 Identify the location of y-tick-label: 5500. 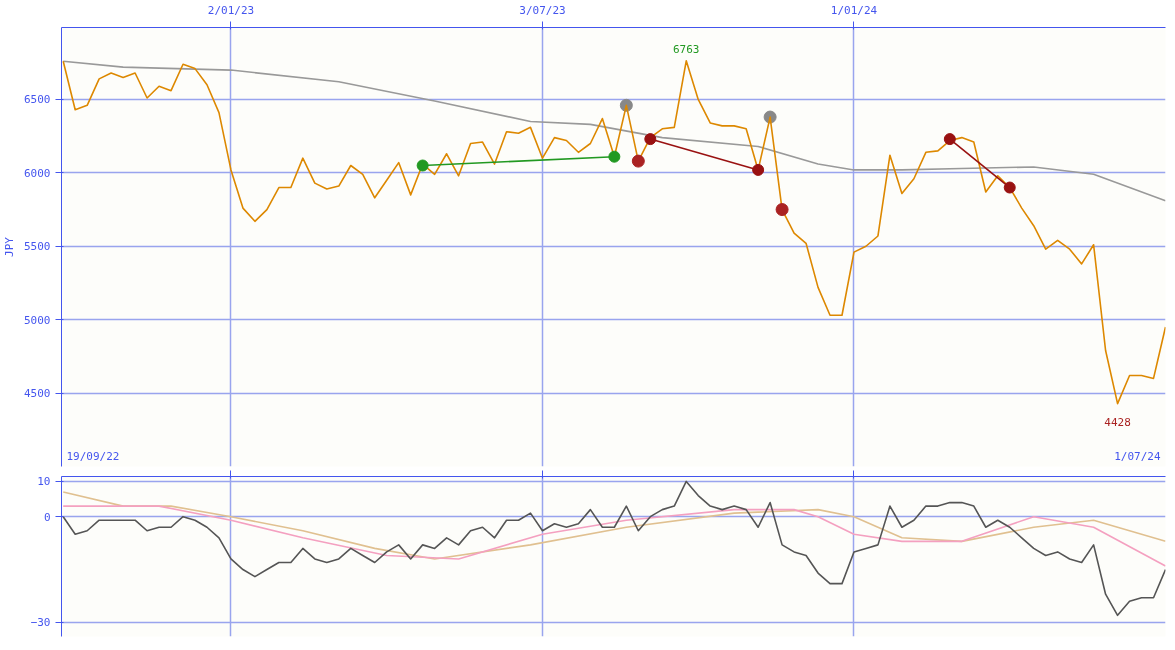
(37, 247).